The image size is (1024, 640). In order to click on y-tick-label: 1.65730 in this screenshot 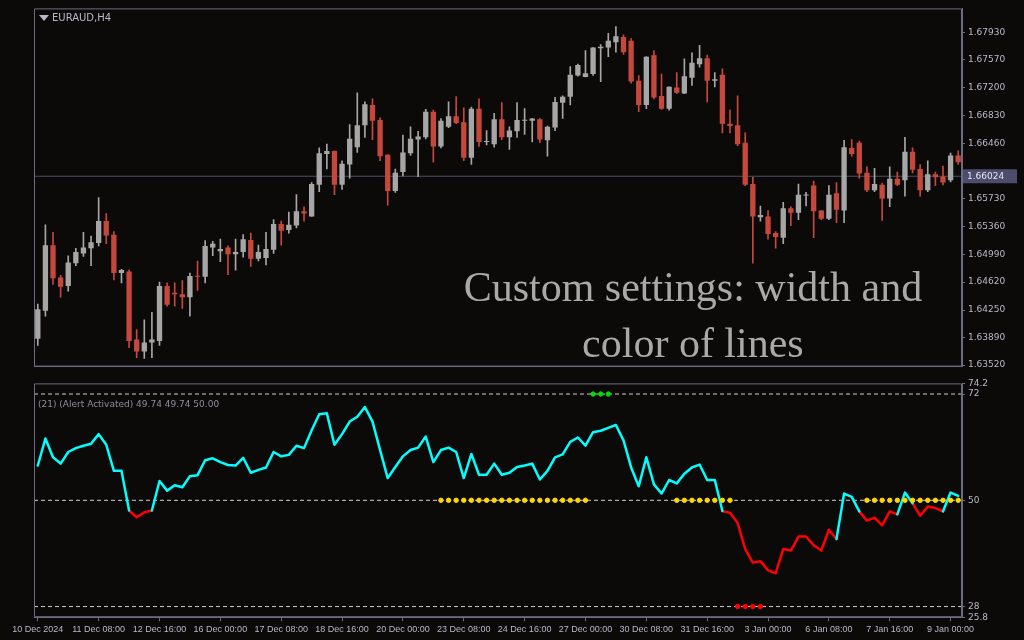, I will do `click(987, 197)`.